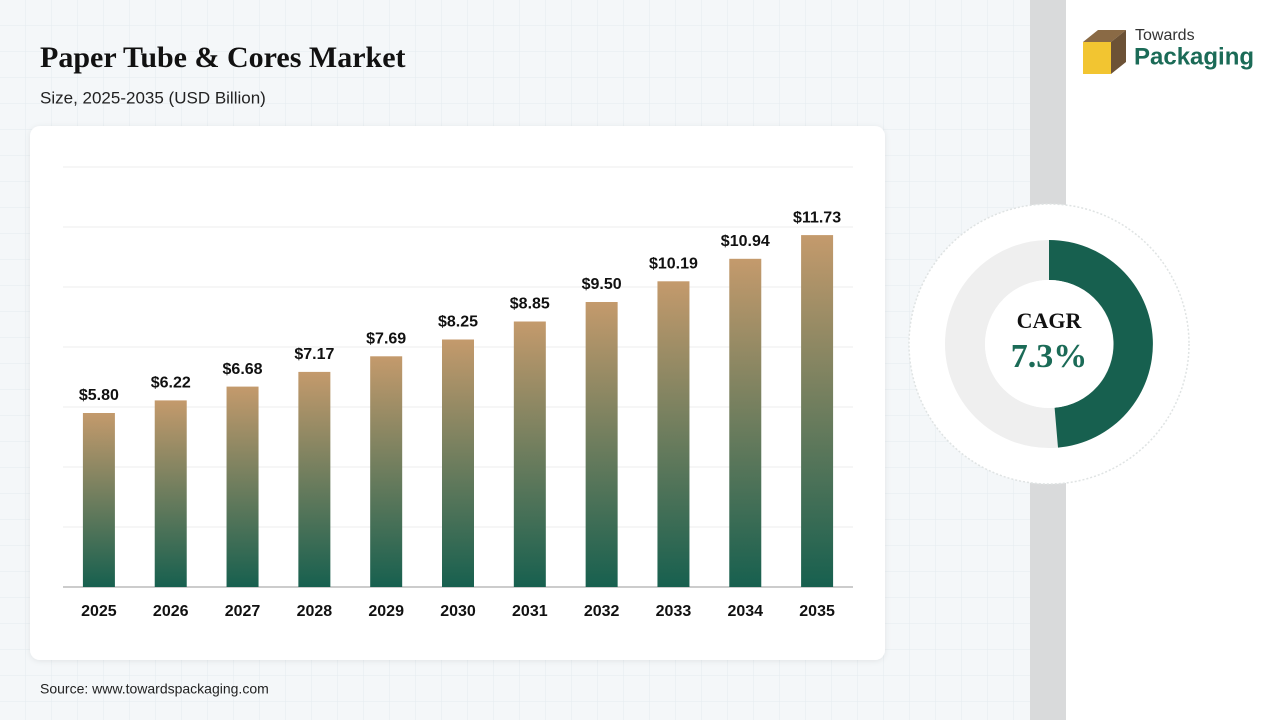  I want to click on x-tick-label: 2034, so click(745, 611).